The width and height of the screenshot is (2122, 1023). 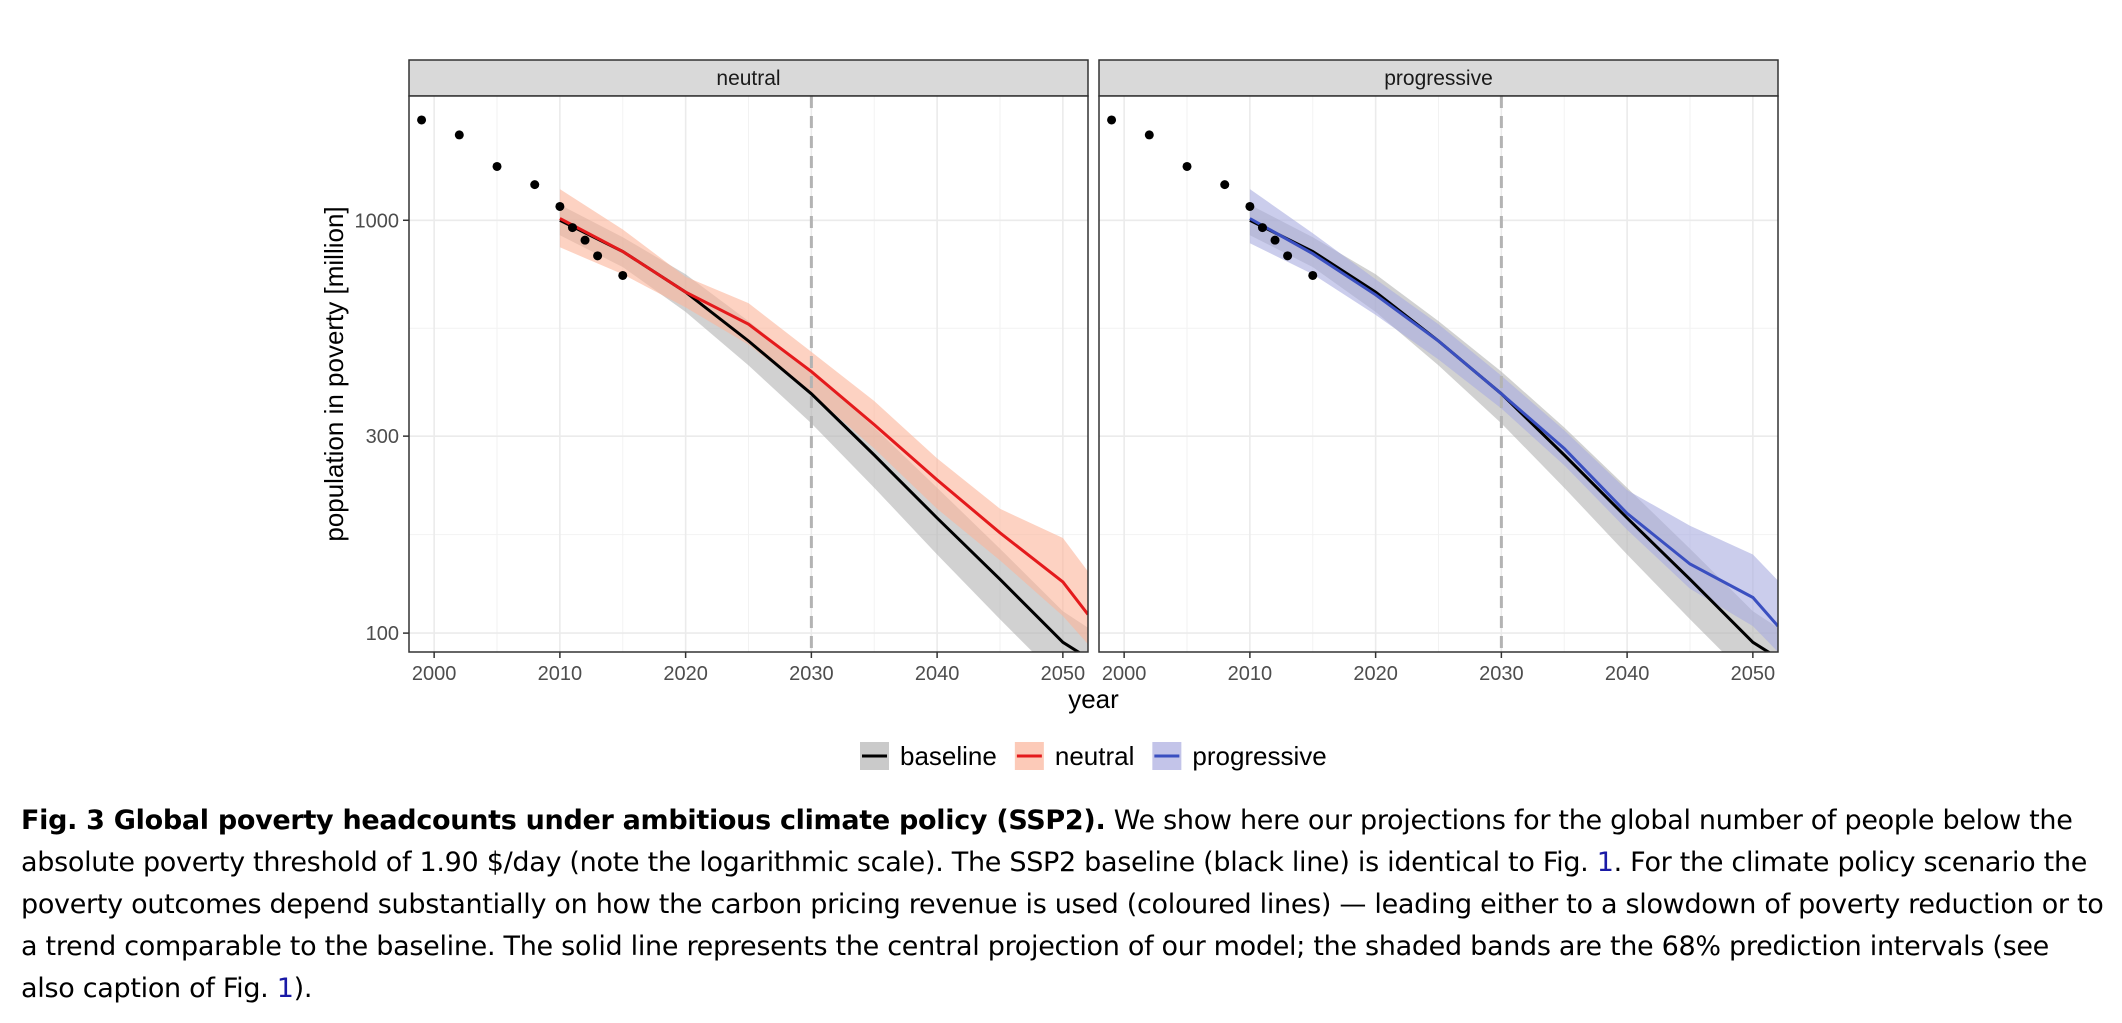 I want to click on facet-strip-label: progressive, so click(x=1438, y=78).